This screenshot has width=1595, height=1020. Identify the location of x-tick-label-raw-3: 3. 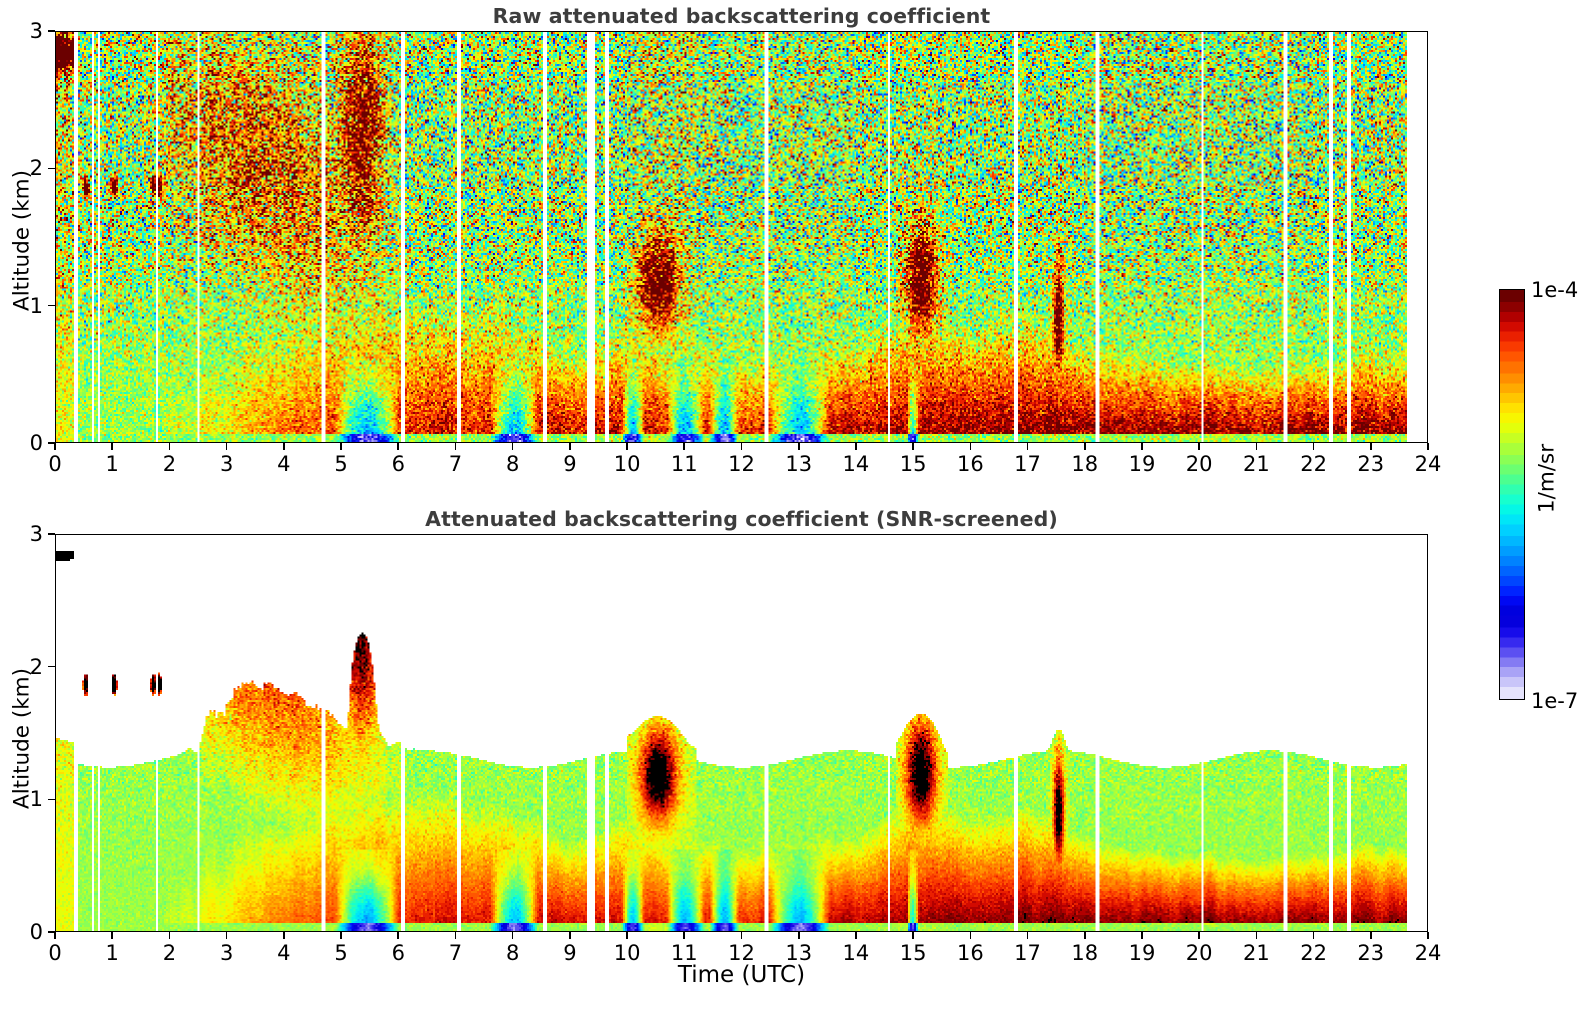
(226, 464).